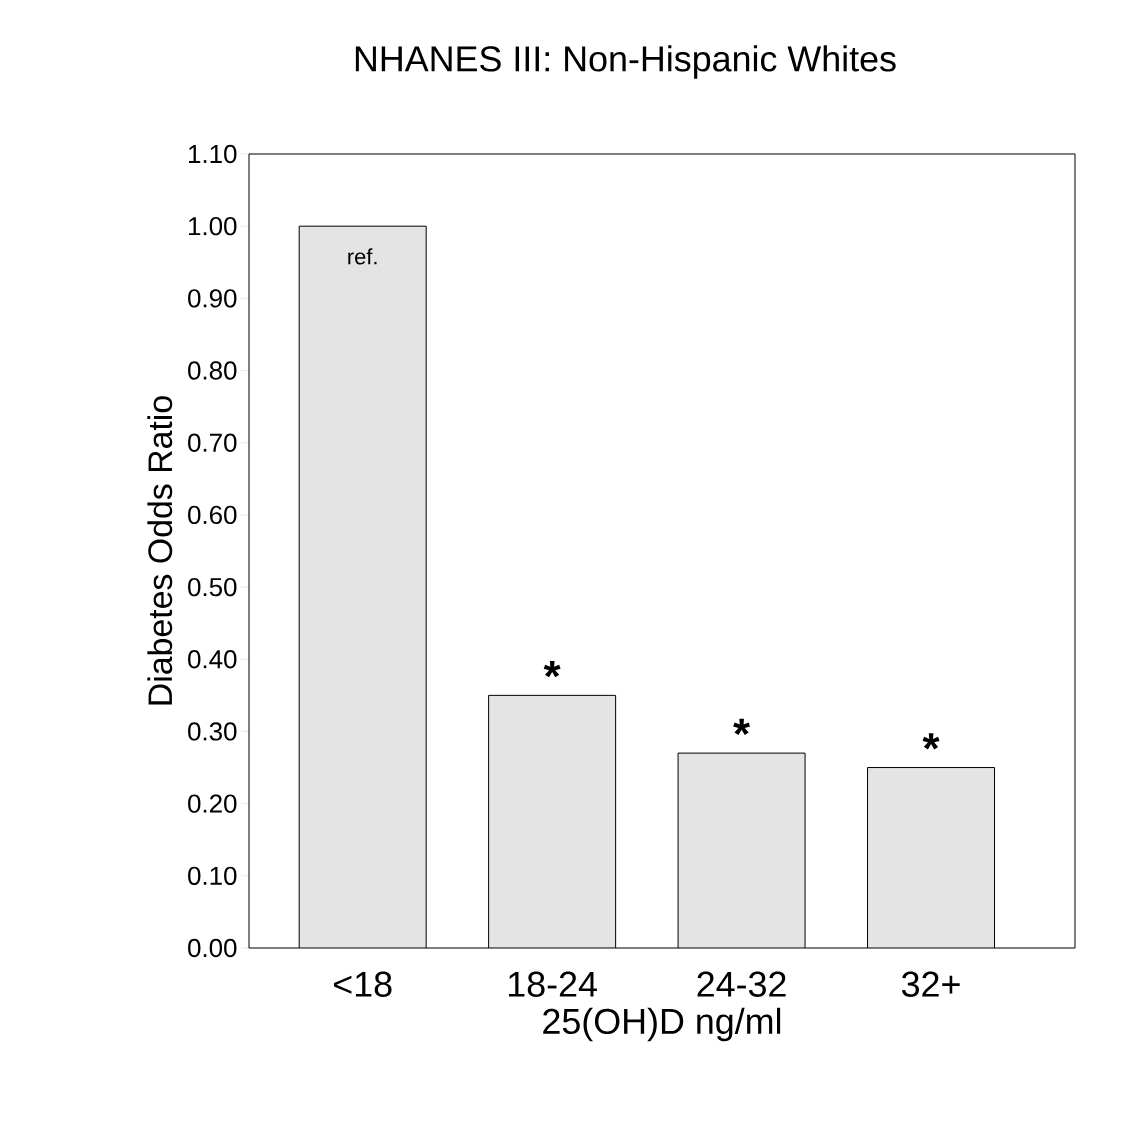 This screenshot has width=1125, height=1134. What do you see at coordinates (212, 298) in the screenshot?
I see `y-tick-label: 0.90` at bounding box center [212, 298].